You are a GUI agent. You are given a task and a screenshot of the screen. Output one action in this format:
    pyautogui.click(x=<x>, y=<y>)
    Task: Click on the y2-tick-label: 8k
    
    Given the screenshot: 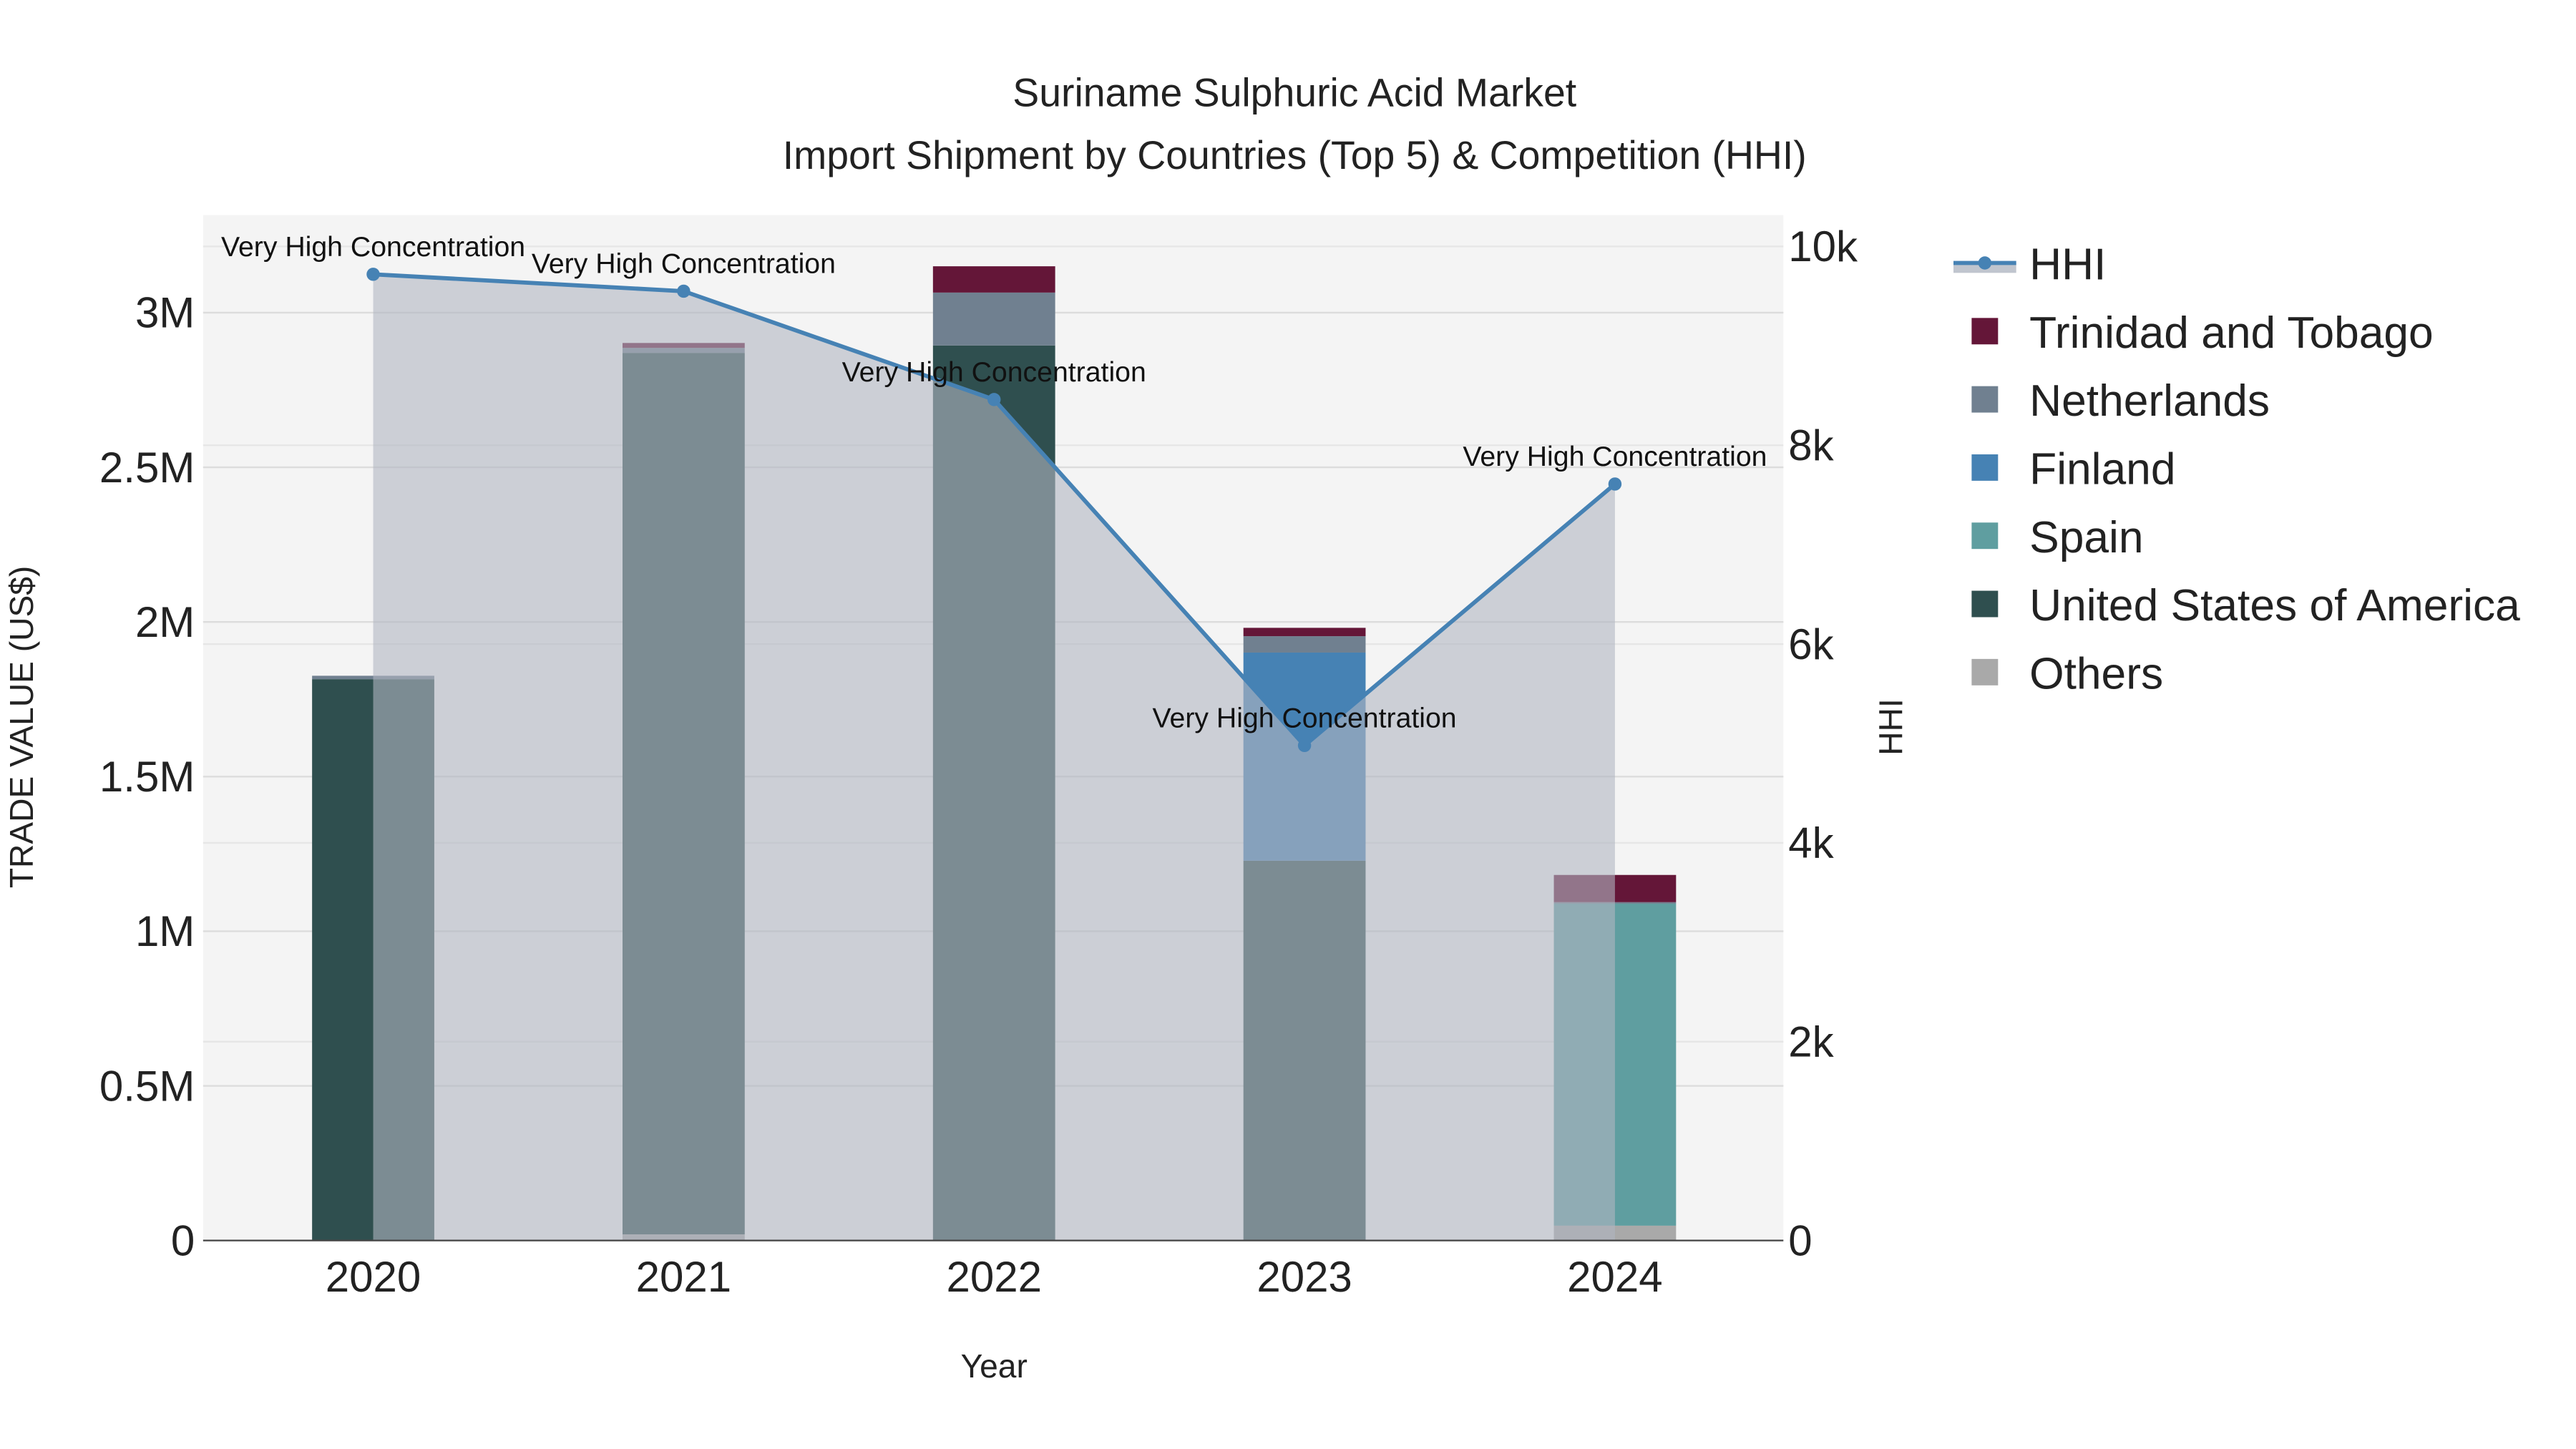 What is the action you would take?
    pyautogui.click(x=1811, y=445)
    